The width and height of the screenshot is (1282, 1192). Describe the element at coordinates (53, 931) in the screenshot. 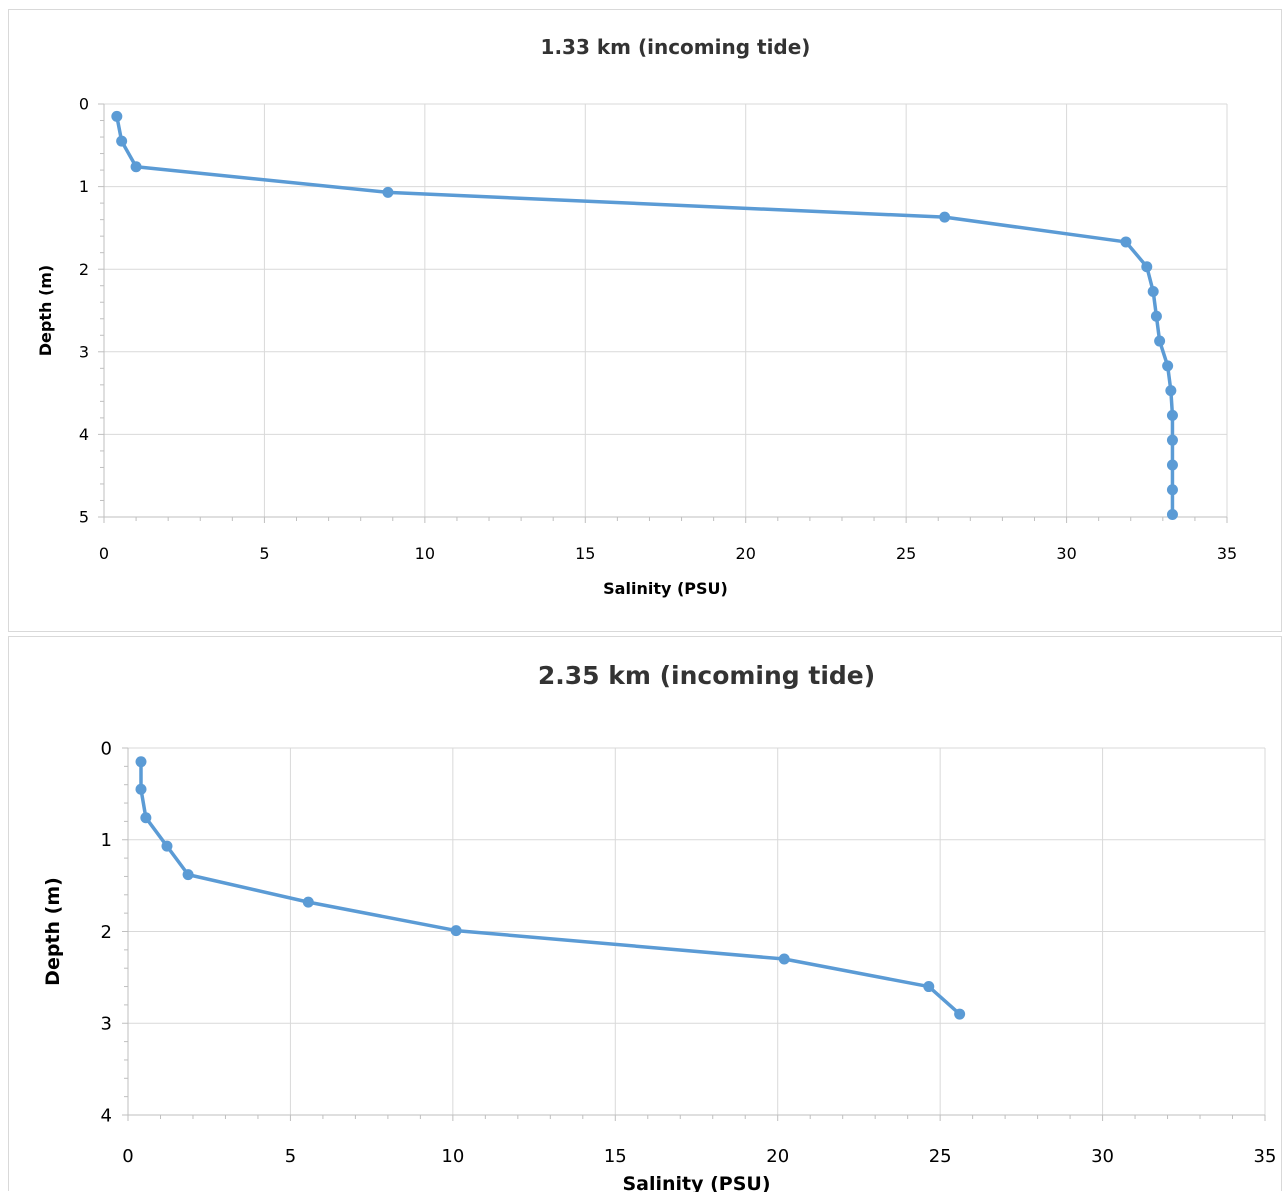

I see `chart-2-y-axis-title: Depth (m)` at that location.